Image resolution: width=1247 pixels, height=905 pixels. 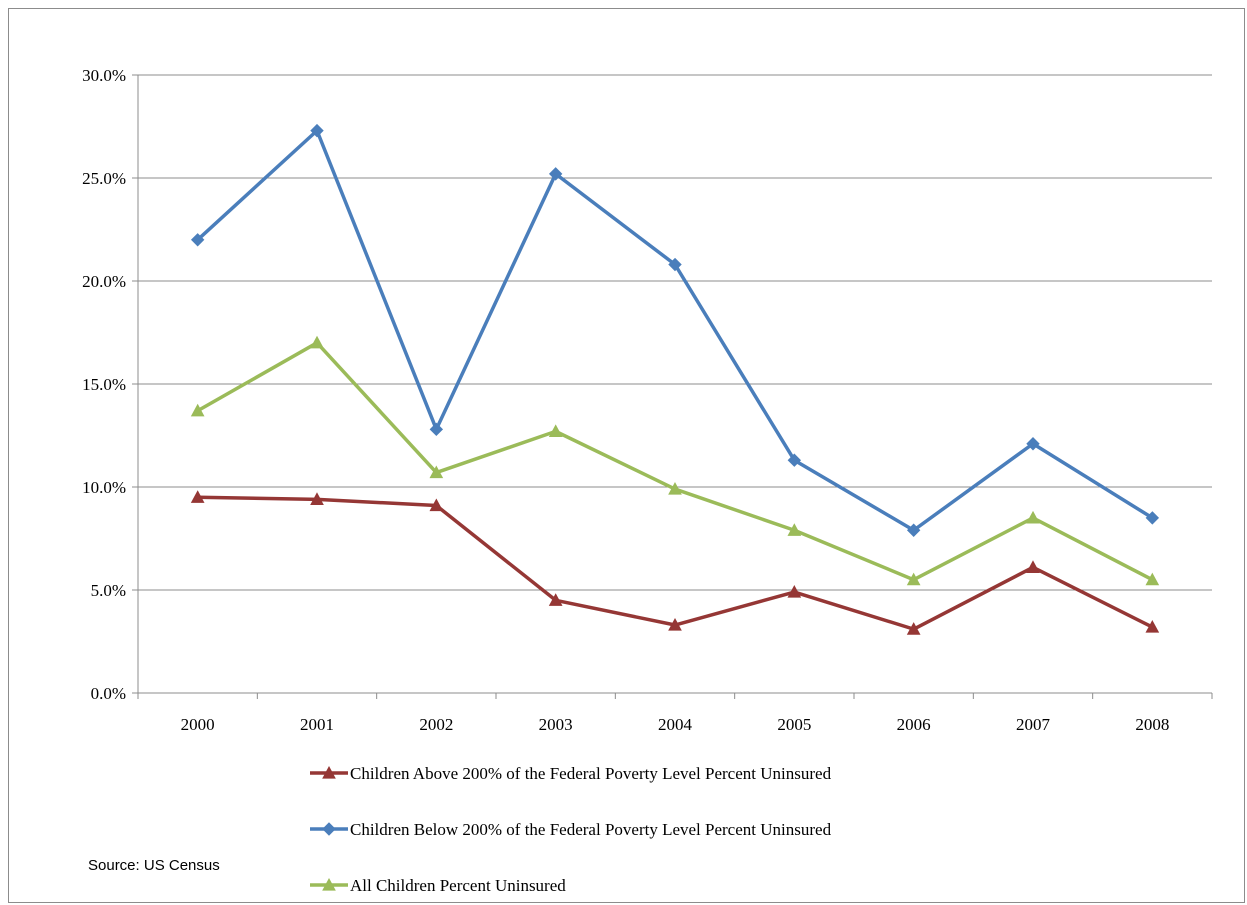 I want to click on y-tick-label: 25.0%, so click(x=104, y=178).